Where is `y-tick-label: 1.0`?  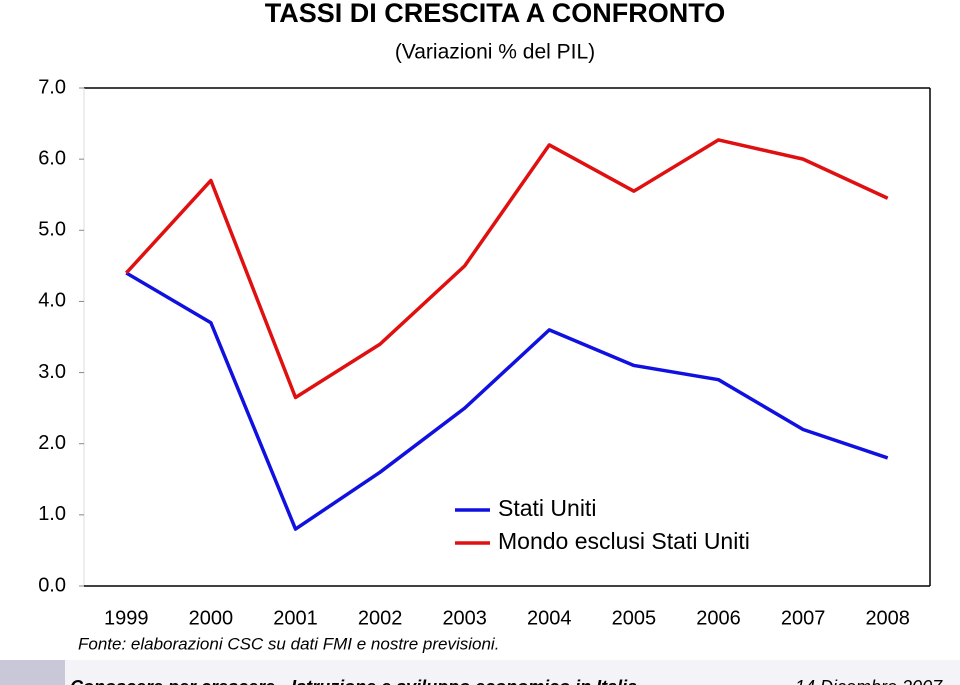 y-tick-label: 1.0 is located at coordinates (52, 514).